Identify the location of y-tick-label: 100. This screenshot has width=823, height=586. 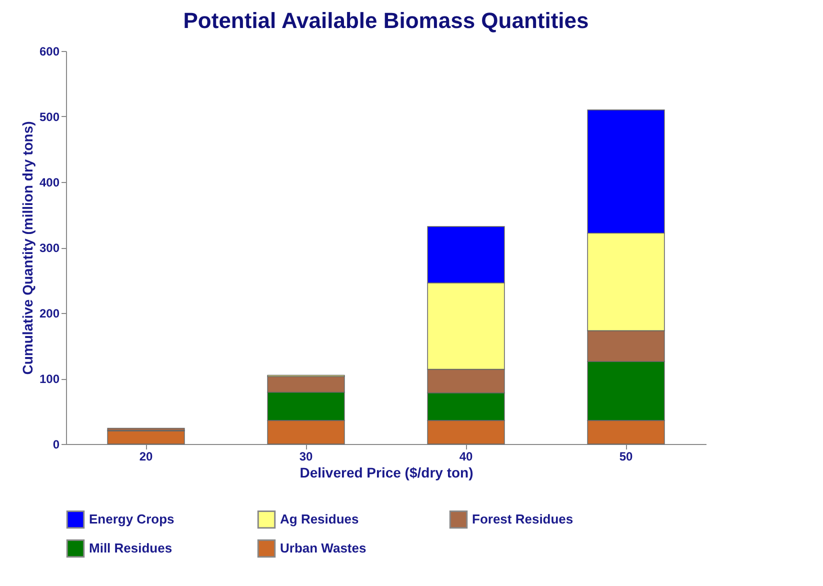
(49, 379).